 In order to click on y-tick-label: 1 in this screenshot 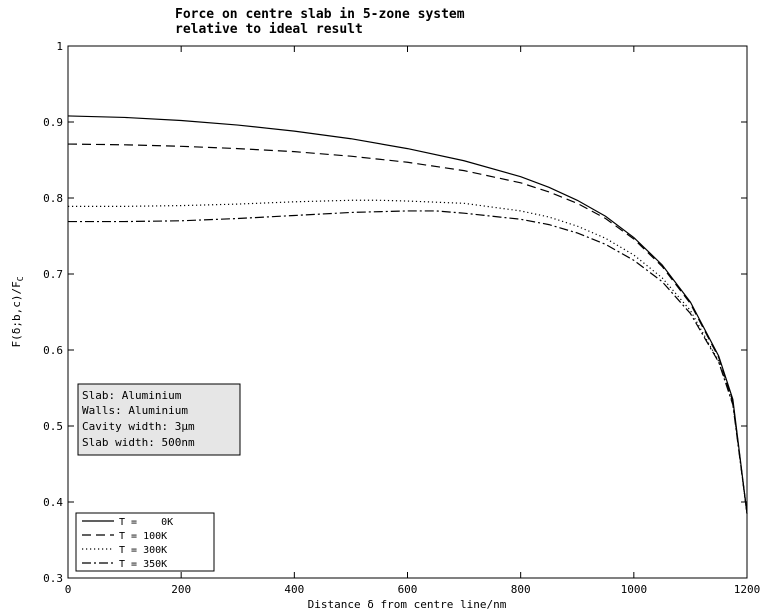, I will do `click(59, 46)`.